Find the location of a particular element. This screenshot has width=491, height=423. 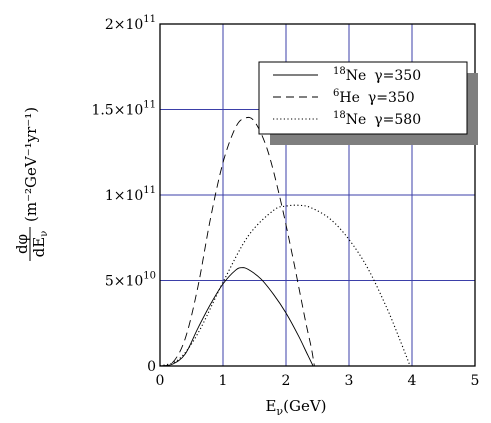

y-tick-label: 2×10¹¹ is located at coordinates (130, 23).